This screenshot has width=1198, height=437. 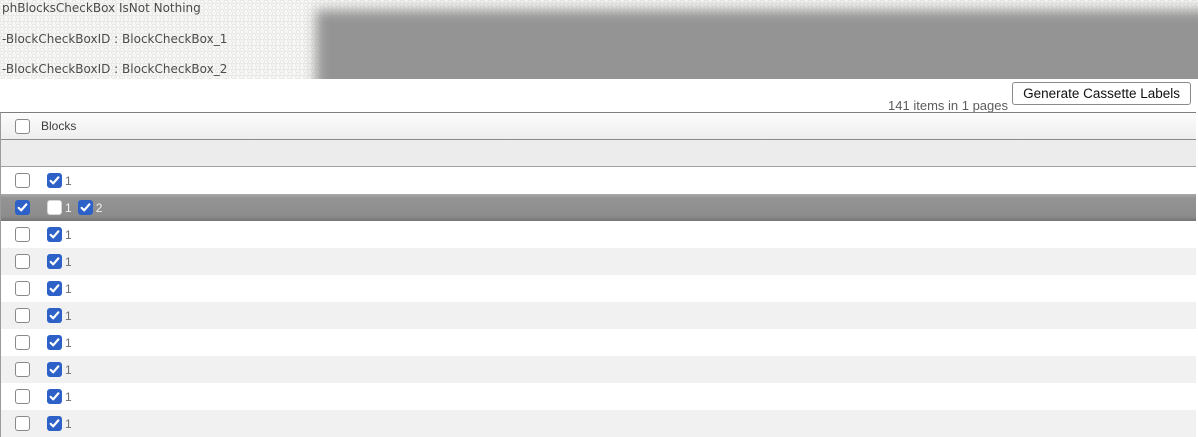 What do you see at coordinates (99, 207) in the screenshot?
I see `block-label: 2` at bounding box center [99, 207].